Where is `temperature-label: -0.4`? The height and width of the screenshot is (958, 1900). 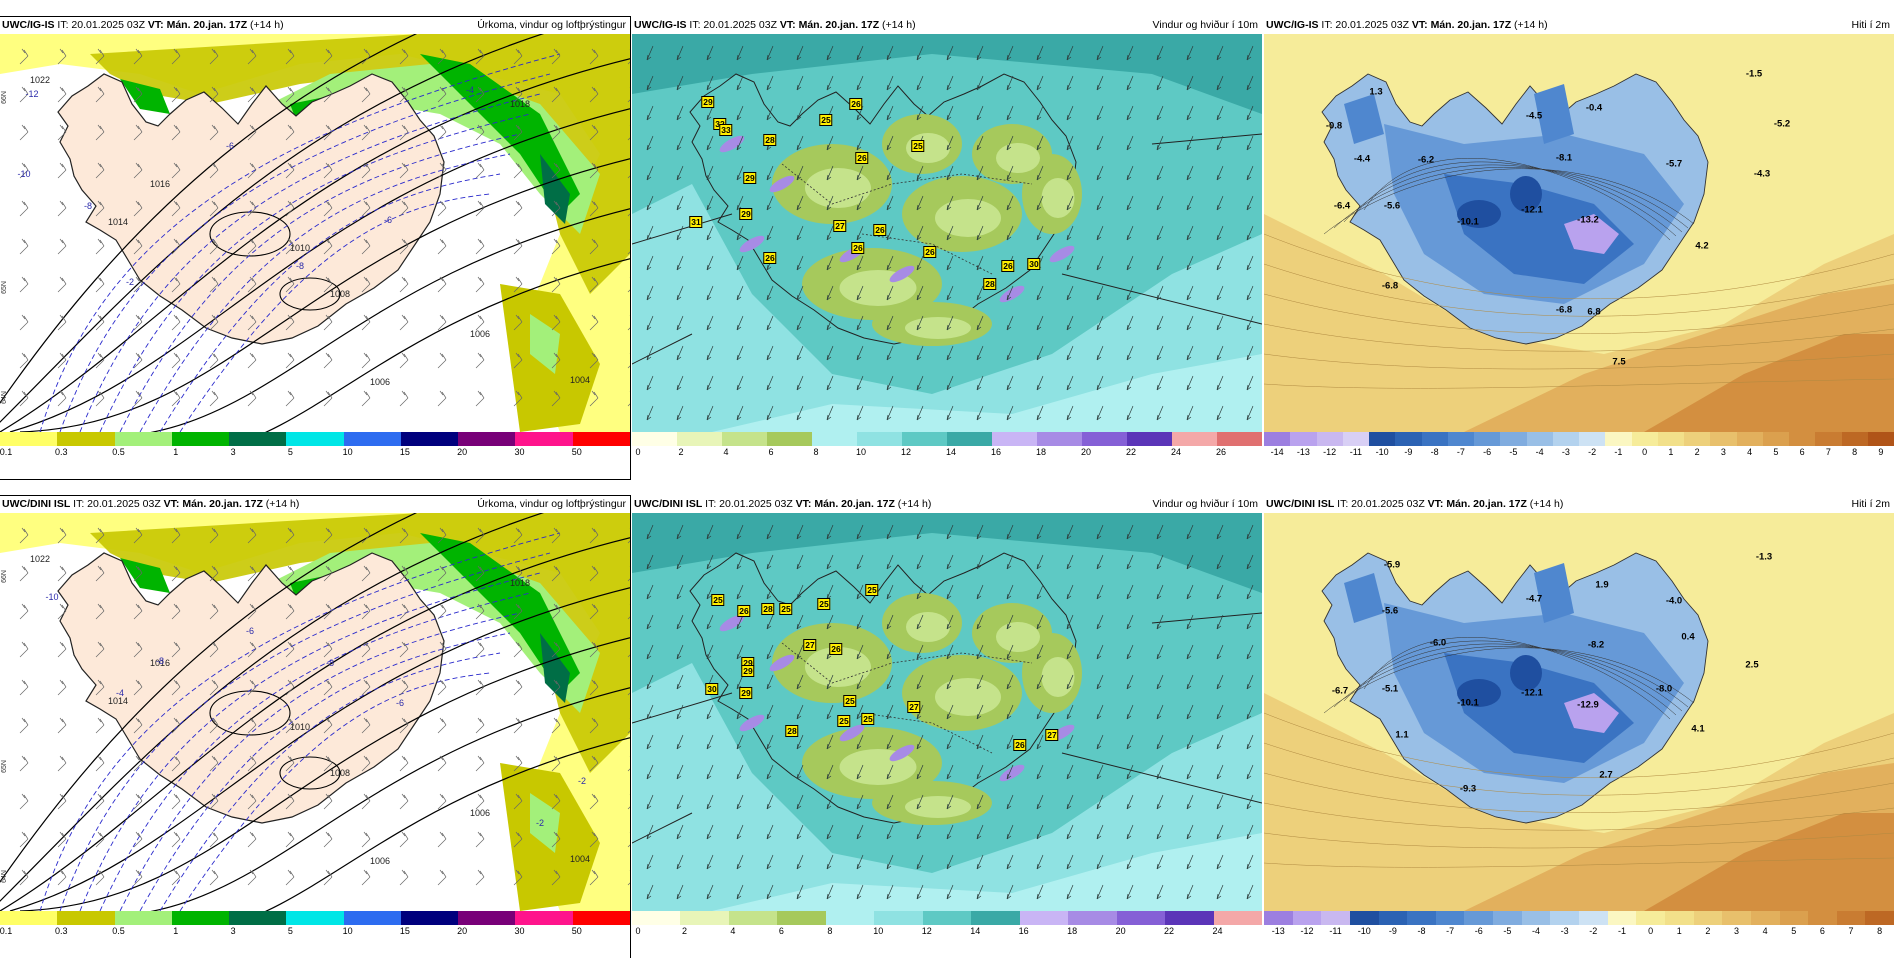
temperature-label: -0.4 is located at coordinates (1594, 108).